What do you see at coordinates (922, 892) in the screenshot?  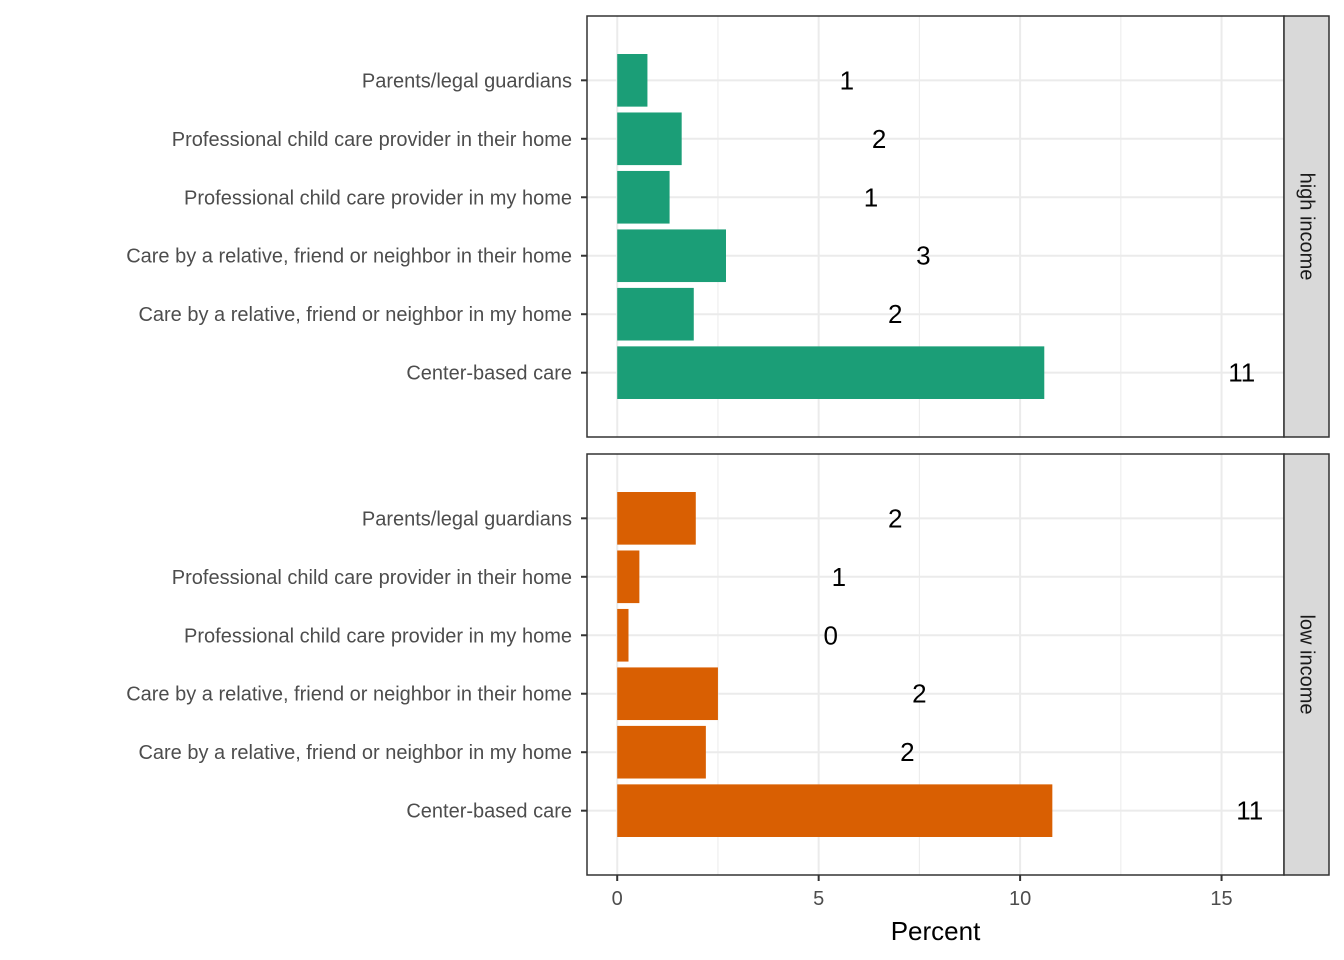 I see `x-axis: 0 5 10 15` at bounding box center [922, 892].